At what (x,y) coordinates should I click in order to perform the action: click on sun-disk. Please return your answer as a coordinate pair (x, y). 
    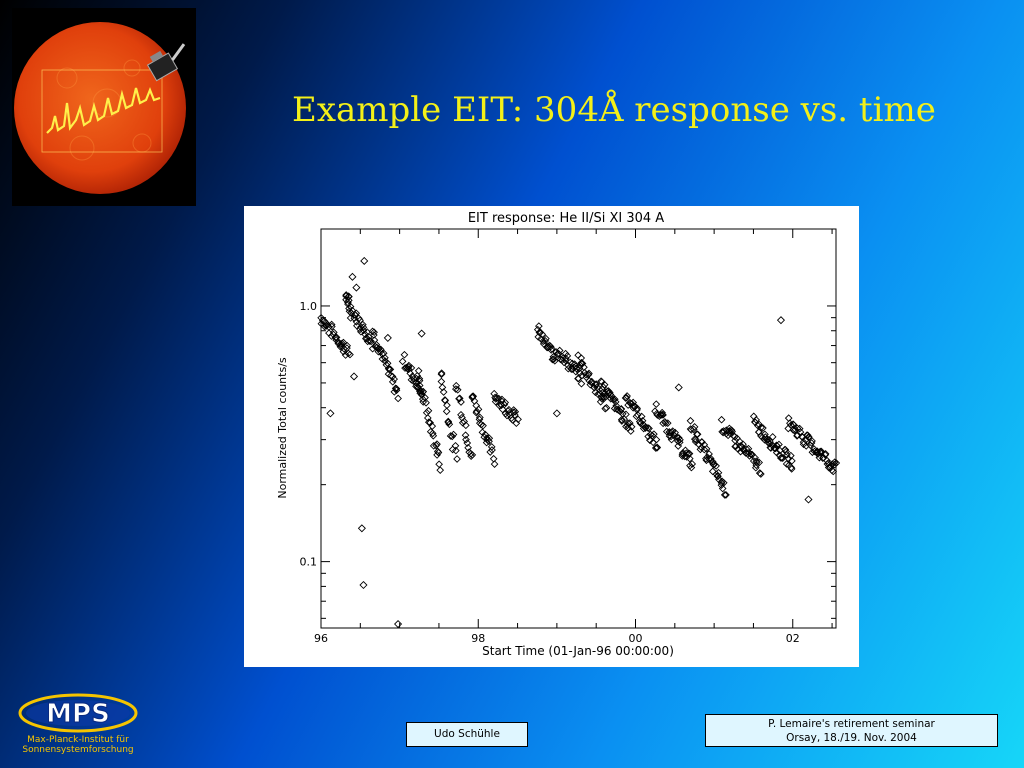
    Looking at the image, I should click on (100, 108).